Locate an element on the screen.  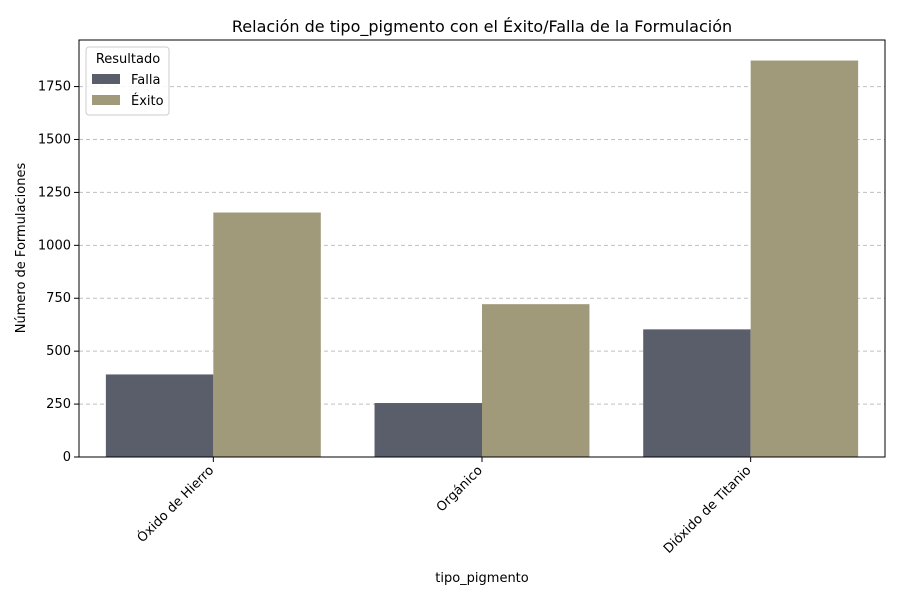
legend-title: Resultado is located at coordinates (128, 59).